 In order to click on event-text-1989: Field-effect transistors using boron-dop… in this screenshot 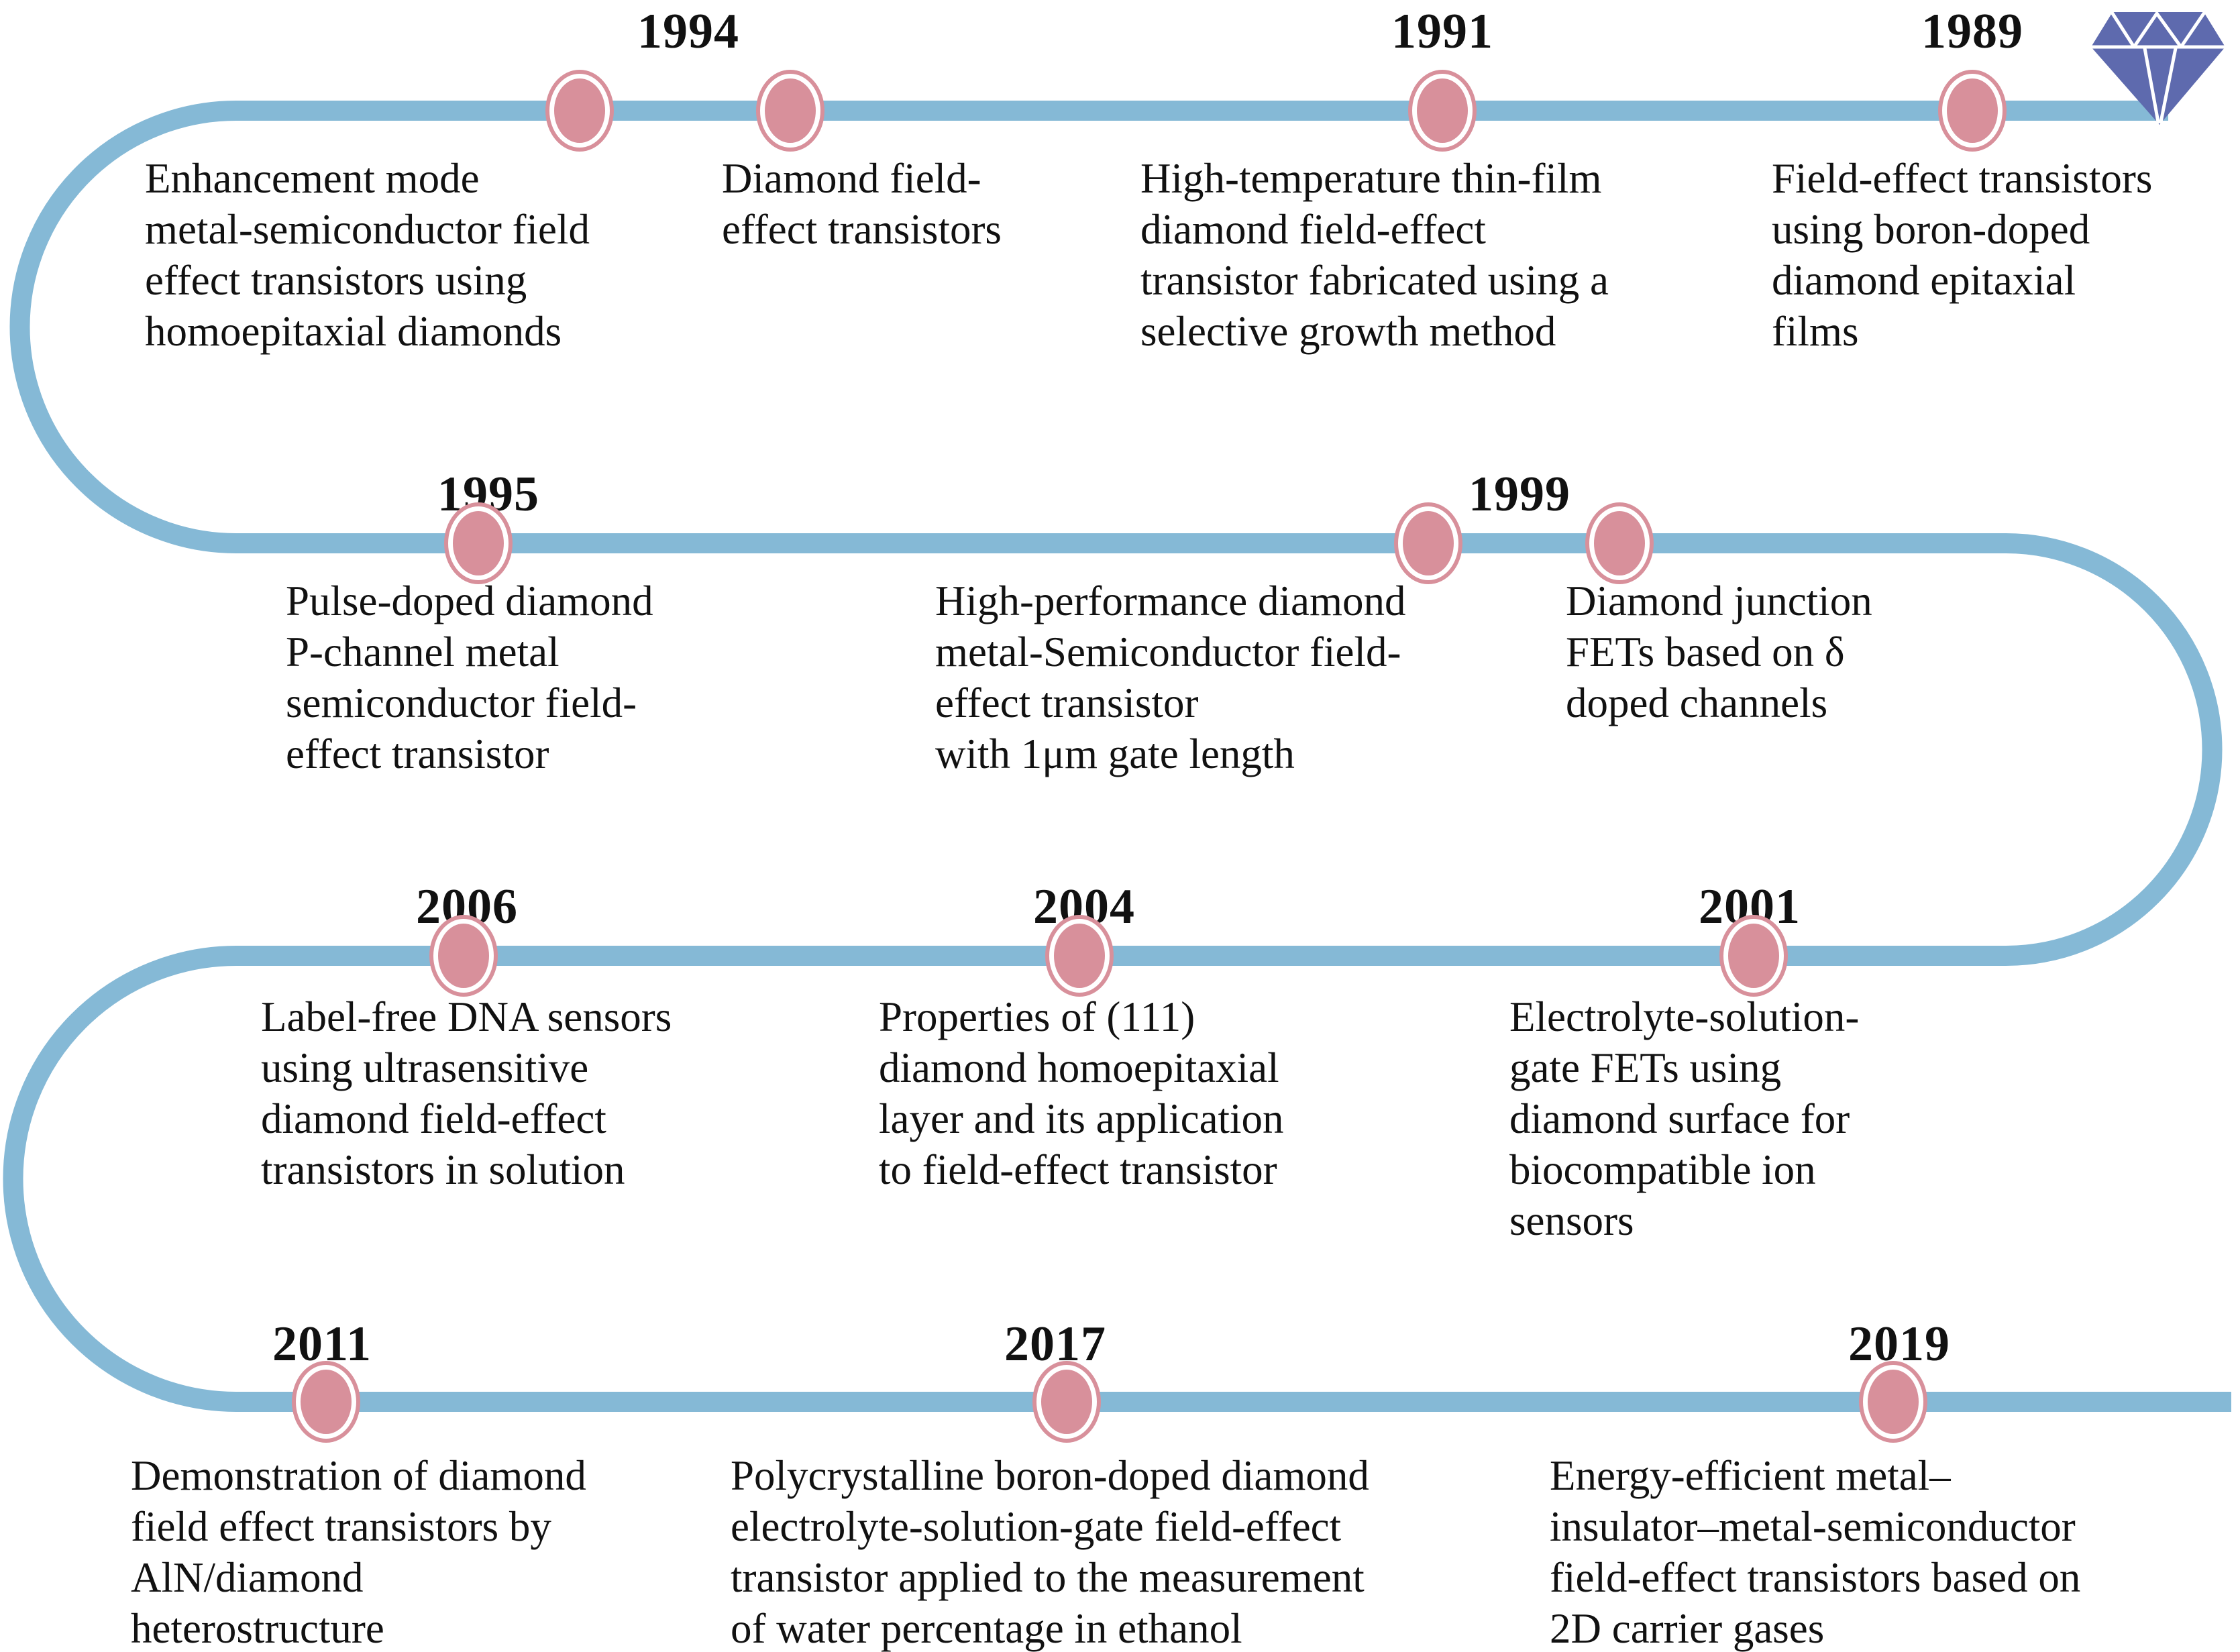, I will do `click(1962, 255)`.